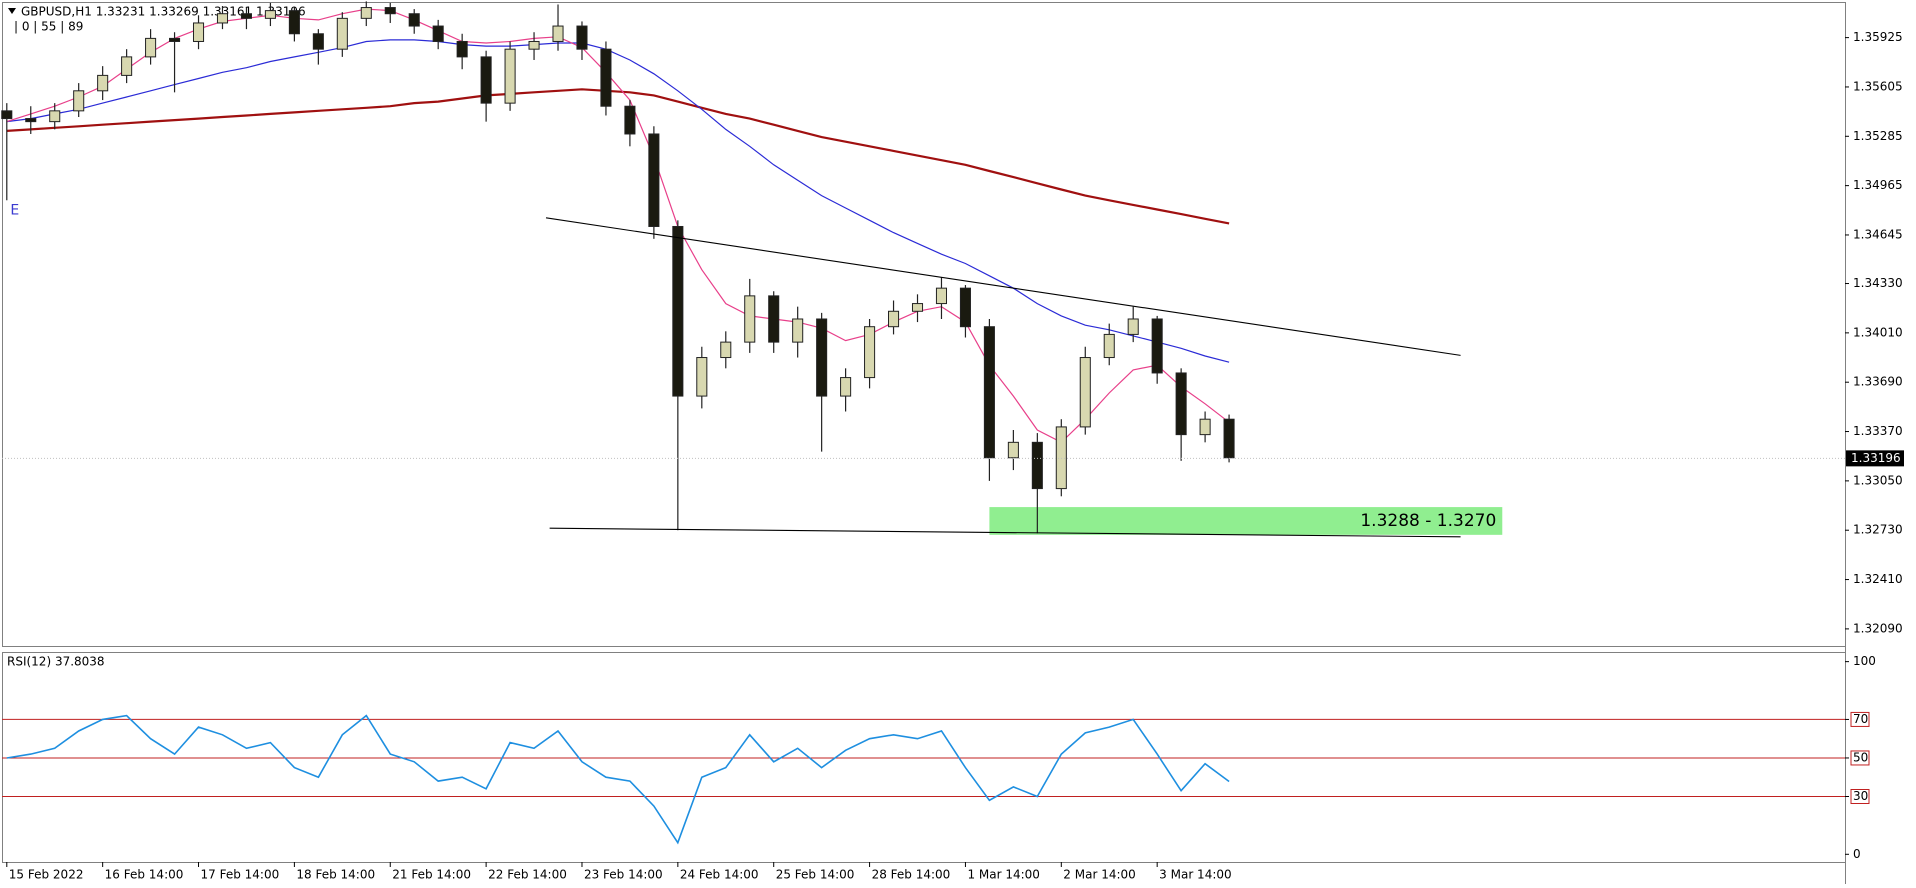  Describe the element at coordinates (1878, 332) in the screenshot. I see `y-tick-label: 1.34010` at that location.